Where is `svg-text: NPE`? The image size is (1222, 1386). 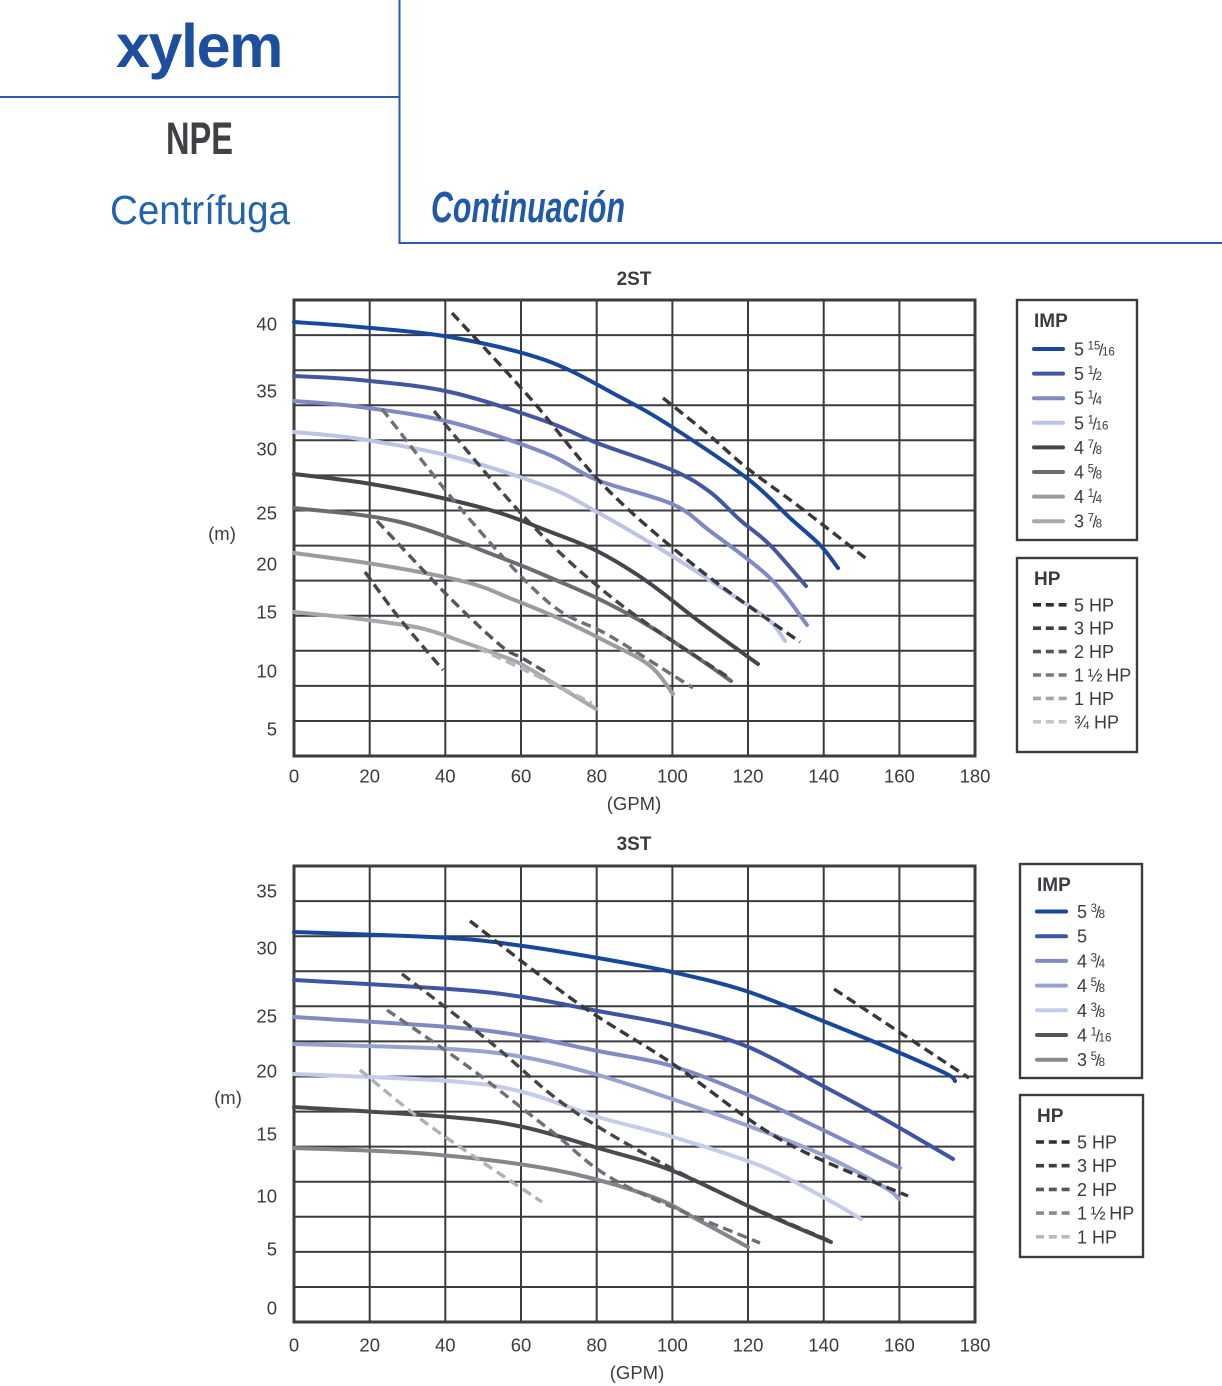 svg-text: NPE is located at coordinates (199, 138).